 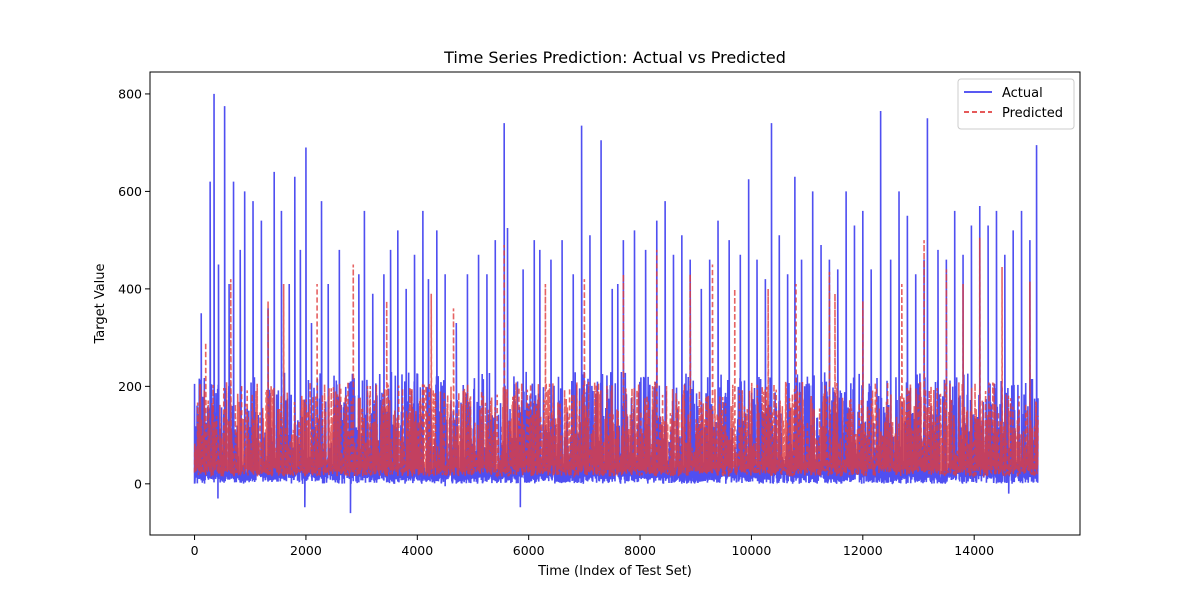 What do you see at coordinates (529, 550) in the screenshot?
I see `x-tick-label: 6000` at bounding box center [529, 550].